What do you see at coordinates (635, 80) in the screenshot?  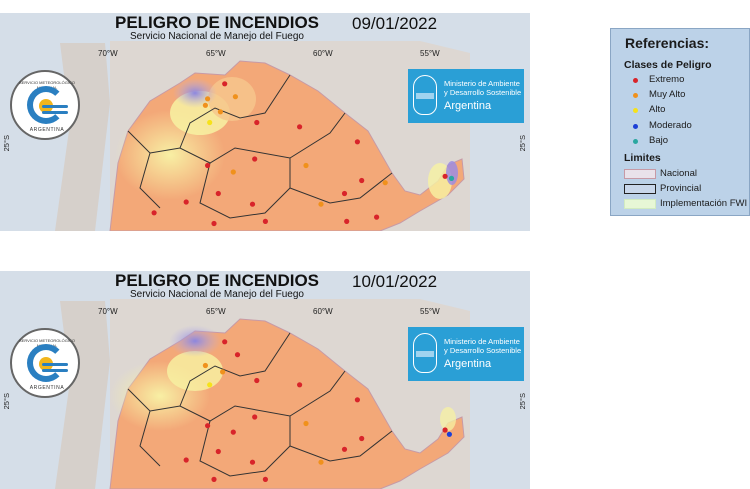 I see `legend-dot-extremo` at bounding box center [635, 80].